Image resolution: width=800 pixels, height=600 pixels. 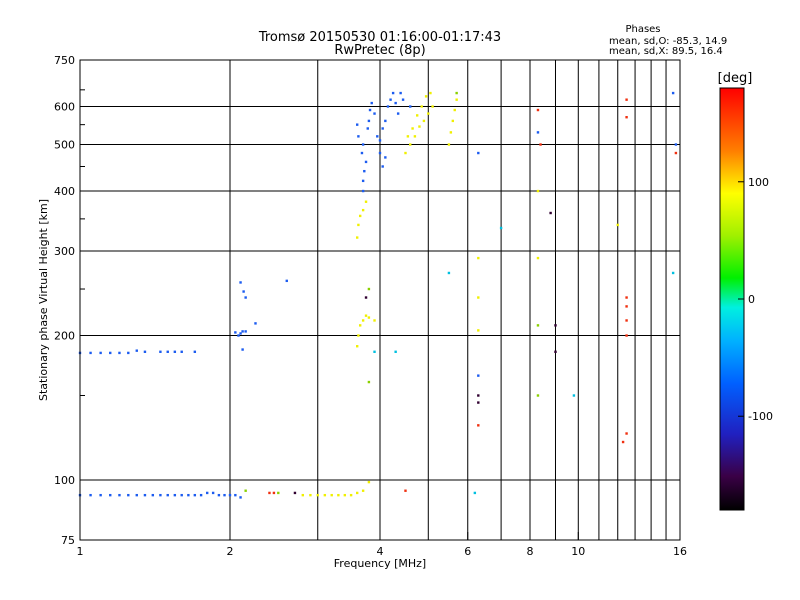 I want to click on phase-line-x: mean, sd,X: 89.5, 16.4, so click(x=666, y=51).